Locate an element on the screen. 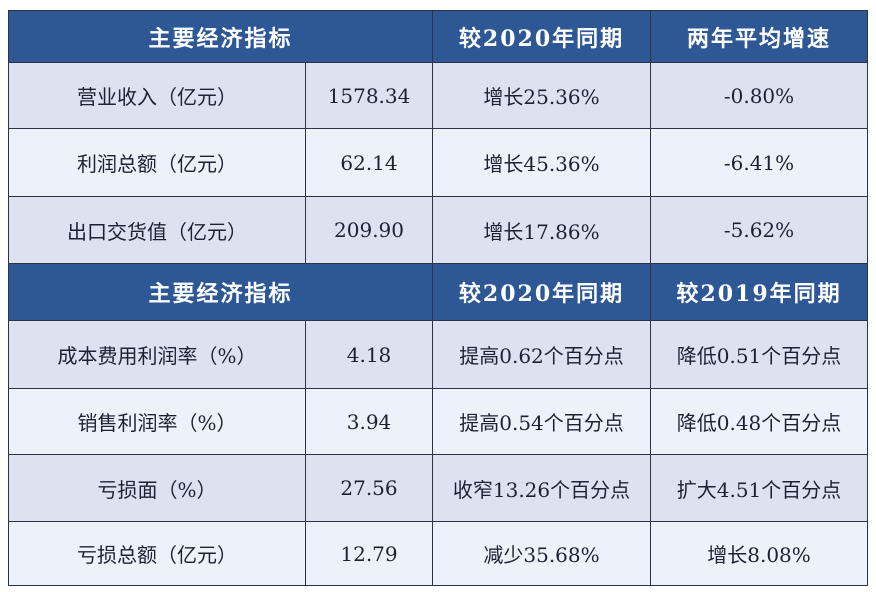 Image resolution: width=876 pixels, height=592 pixels. vs2020-cell: 减少35.68% is located at coordinates (542, 553).